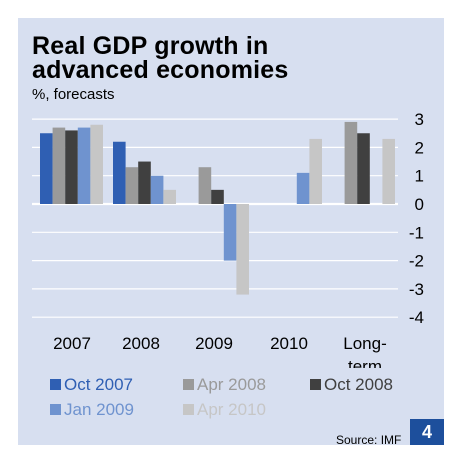  I want to click on x-category-label-2: 2009, so click(214, 343).